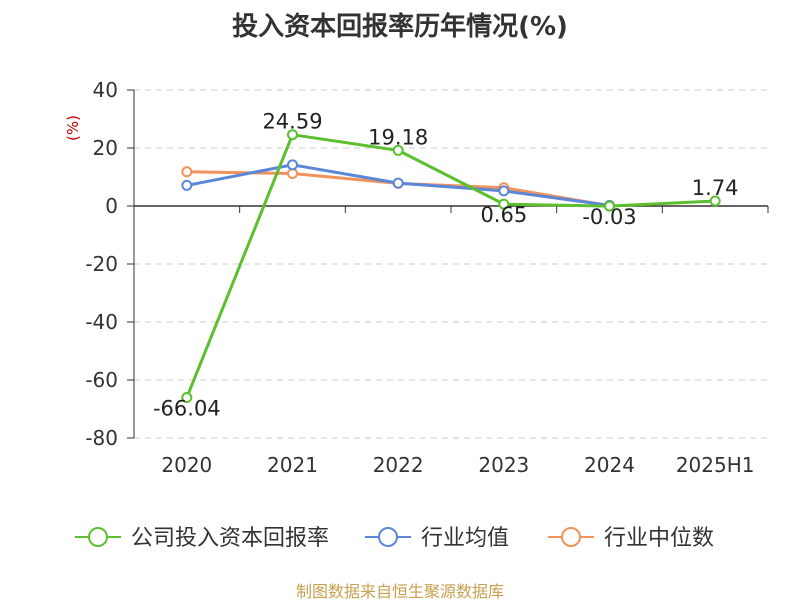  Describe the element at coordinates (400, 27) in the screenshot. I see `chart-title: 投入资本回报率历年情况(%)` at that location.